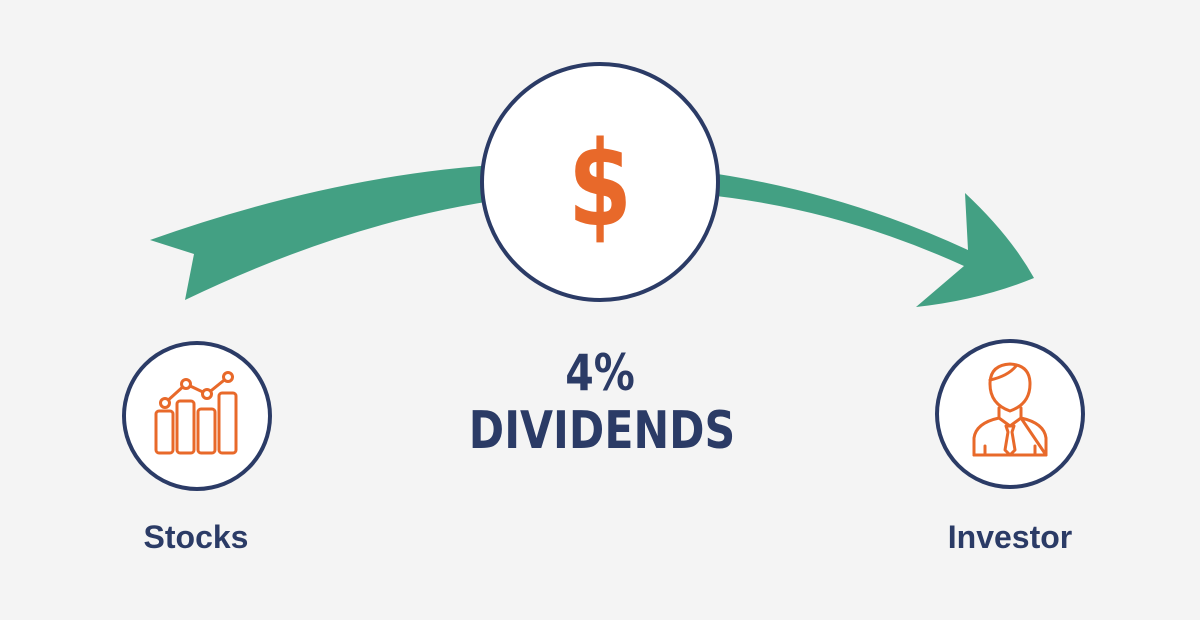 This screenshot has height=620, width=1200. Describe the element at coordinates (196, 537) in the screenshot. I see `stocks-label: Stocks` at that location.